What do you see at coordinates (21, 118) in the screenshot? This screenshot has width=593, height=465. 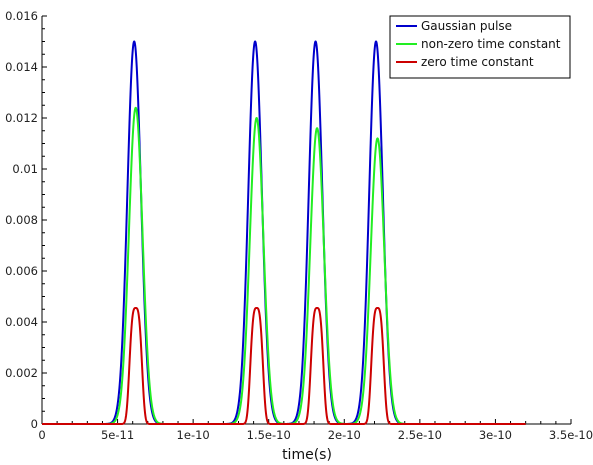 I see `y-tick-label: 0.012` at bounding box center [21, 118].